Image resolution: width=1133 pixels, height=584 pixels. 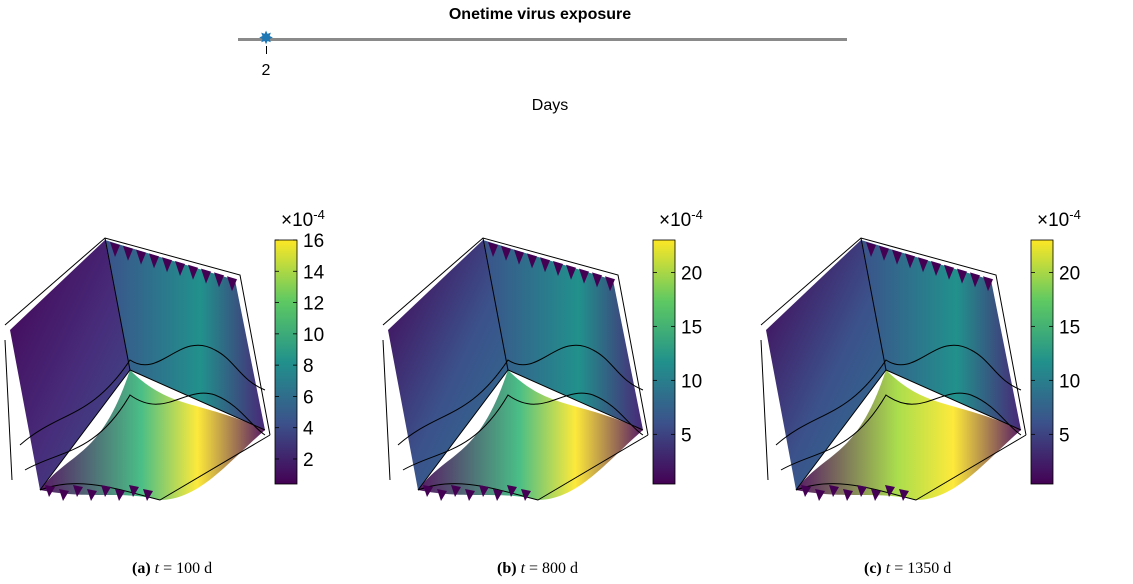 I want to click on colorbar-tick-label: 12, so click(x=313, y=304).